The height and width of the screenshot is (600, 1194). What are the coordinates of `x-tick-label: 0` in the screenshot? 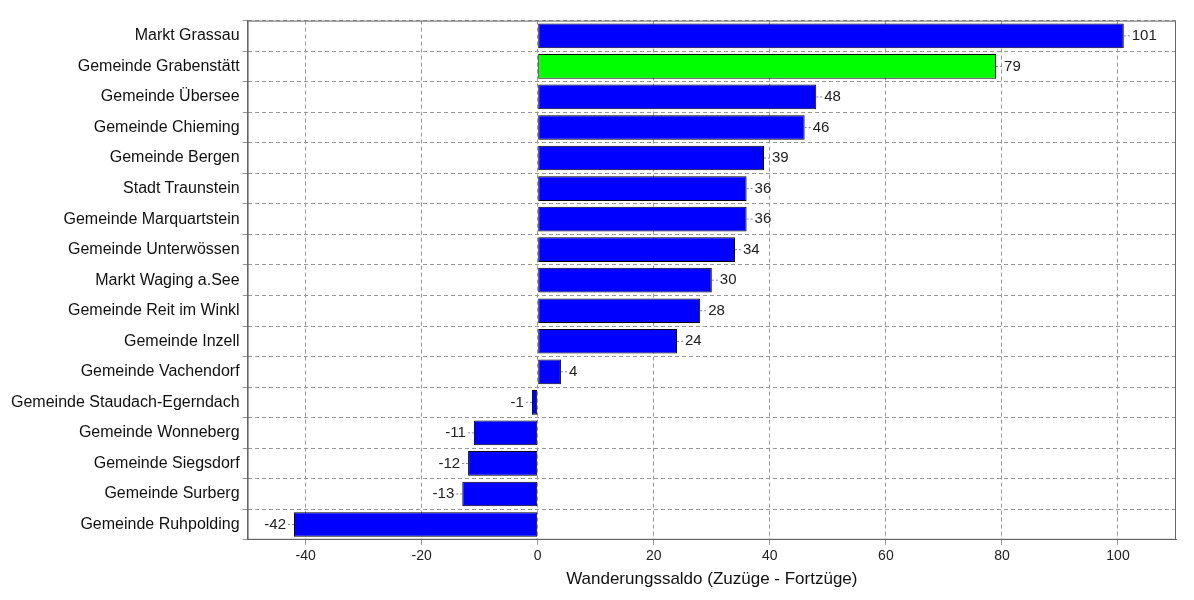 It's located at (537, 555).